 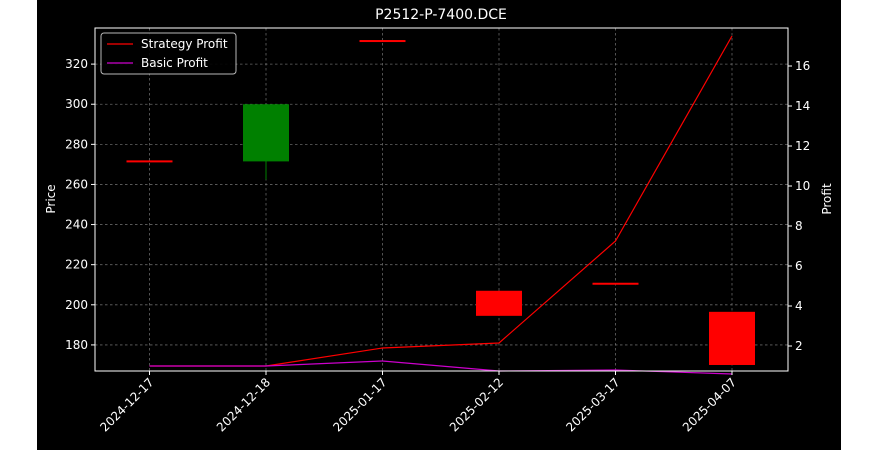 I want to click on x-tick-label: 2025-01-17, so click(x=359, y=404).